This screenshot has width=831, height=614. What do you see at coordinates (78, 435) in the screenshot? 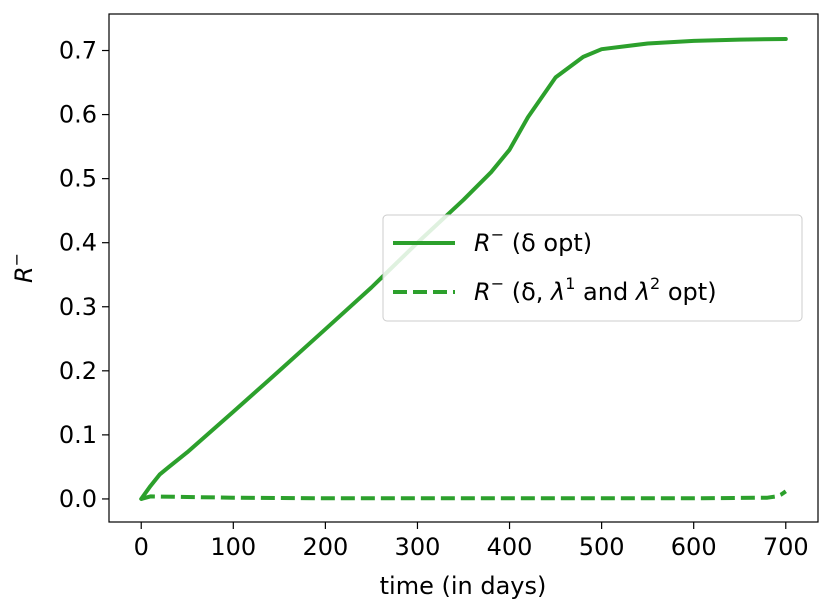
I see `y-tick-label: 0.1` at bounding box center [78, 435].